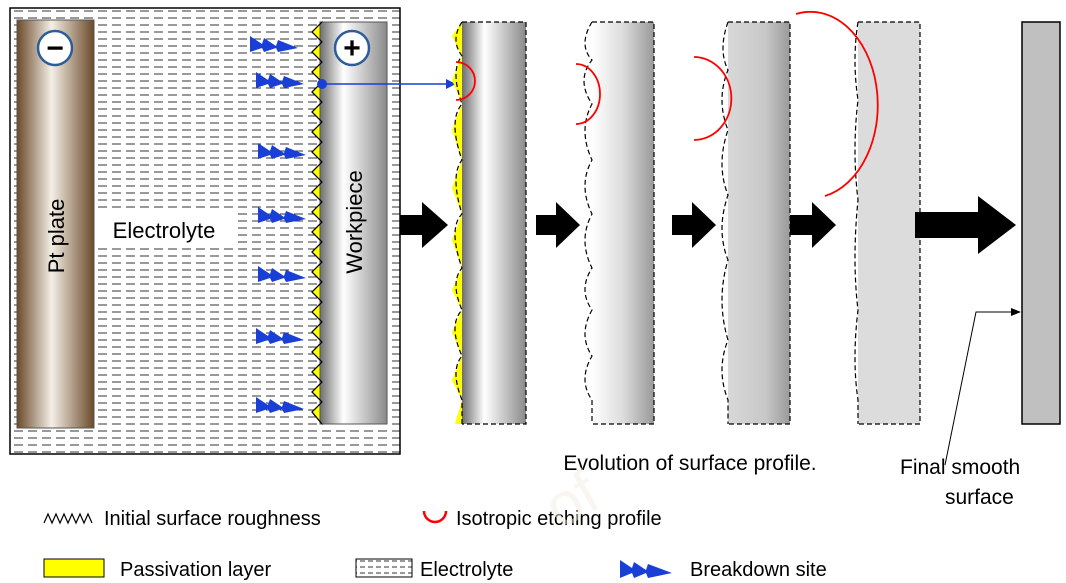 This screenshot has width=1066, height=583. I want to click on stage3-etch-arc, so click(713, 98).